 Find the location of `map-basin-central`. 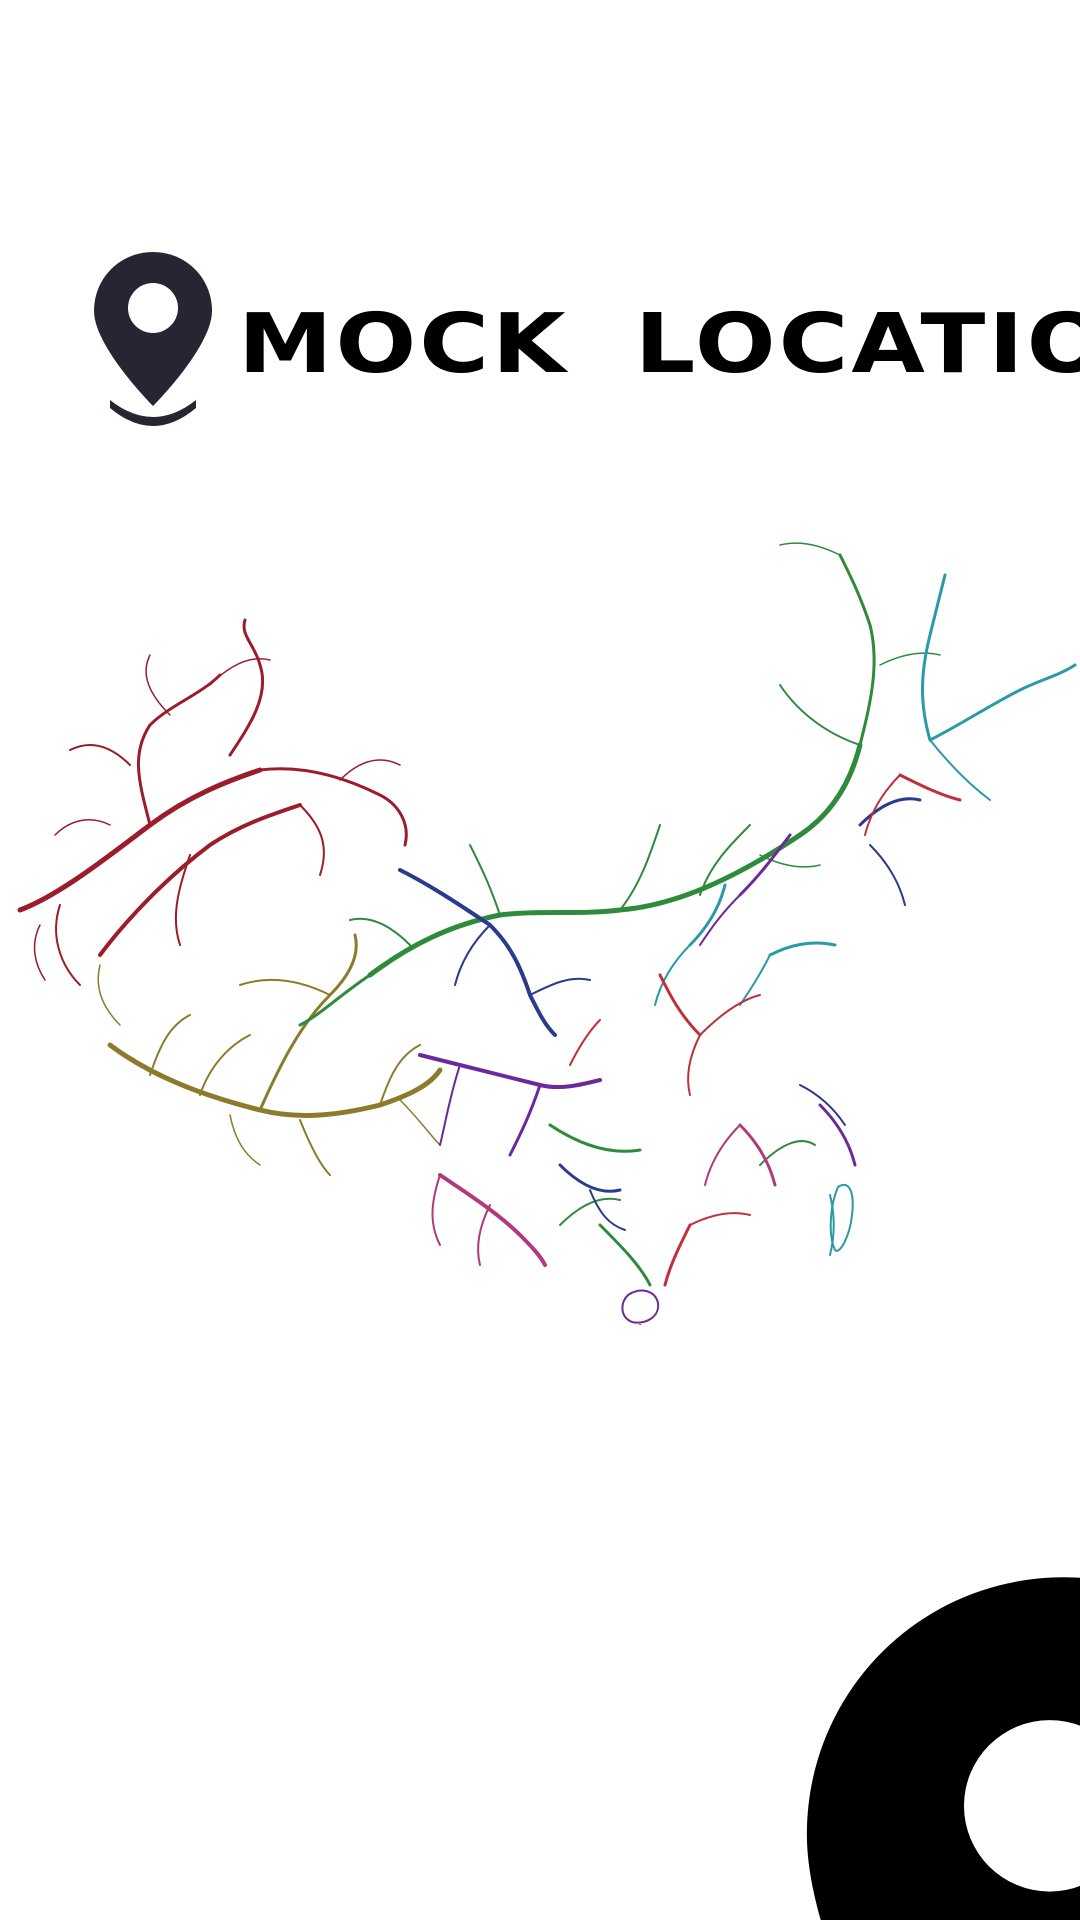

map-basin-central is located at coordinates (765, 1030).